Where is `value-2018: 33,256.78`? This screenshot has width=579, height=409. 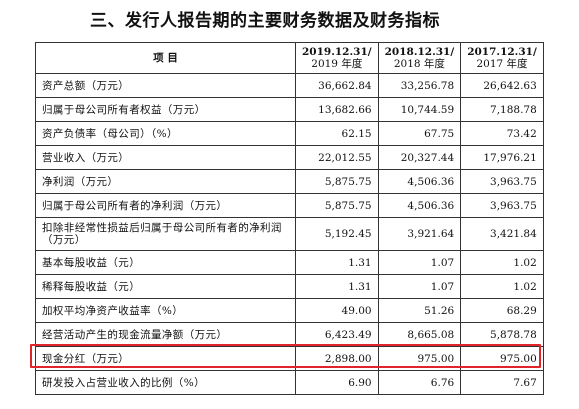 value-2018: 33,256.78 is located at coordinates (419, 85).